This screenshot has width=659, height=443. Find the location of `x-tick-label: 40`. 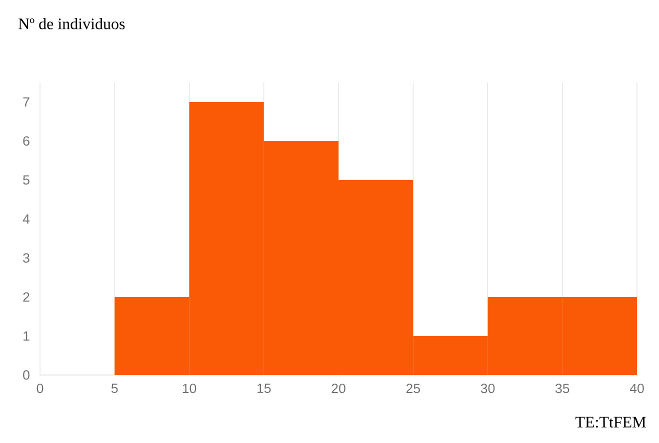

x-tick-label: 40 is located at coordinates (637, 389).